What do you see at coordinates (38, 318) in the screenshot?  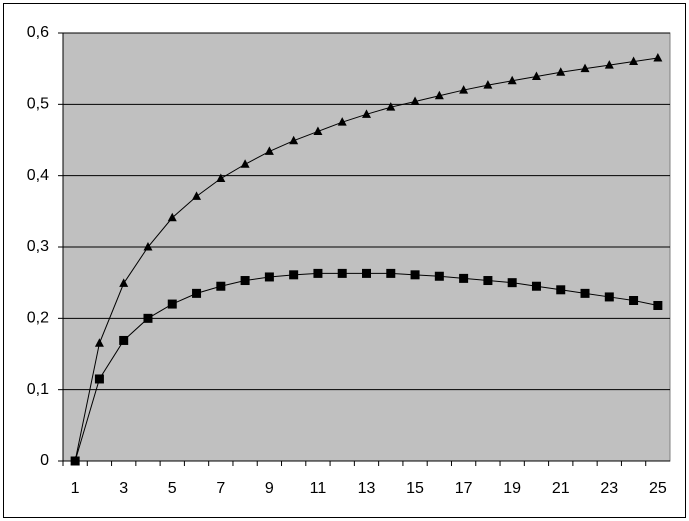 I see `y-tick-label: 0,2` at bounding box center [38, 318].